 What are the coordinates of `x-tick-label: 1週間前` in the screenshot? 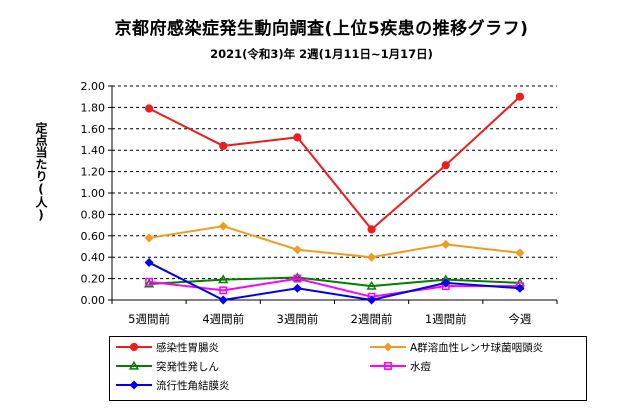 It's located at (446, 319).